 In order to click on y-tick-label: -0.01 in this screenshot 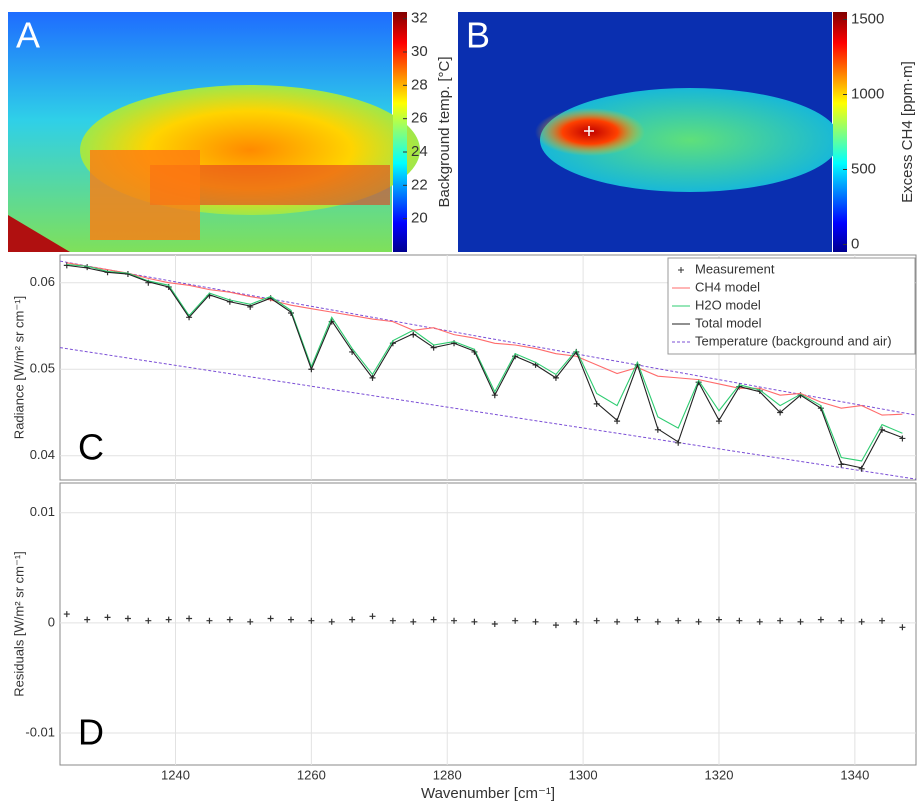, I will do `click(40, 731)`.